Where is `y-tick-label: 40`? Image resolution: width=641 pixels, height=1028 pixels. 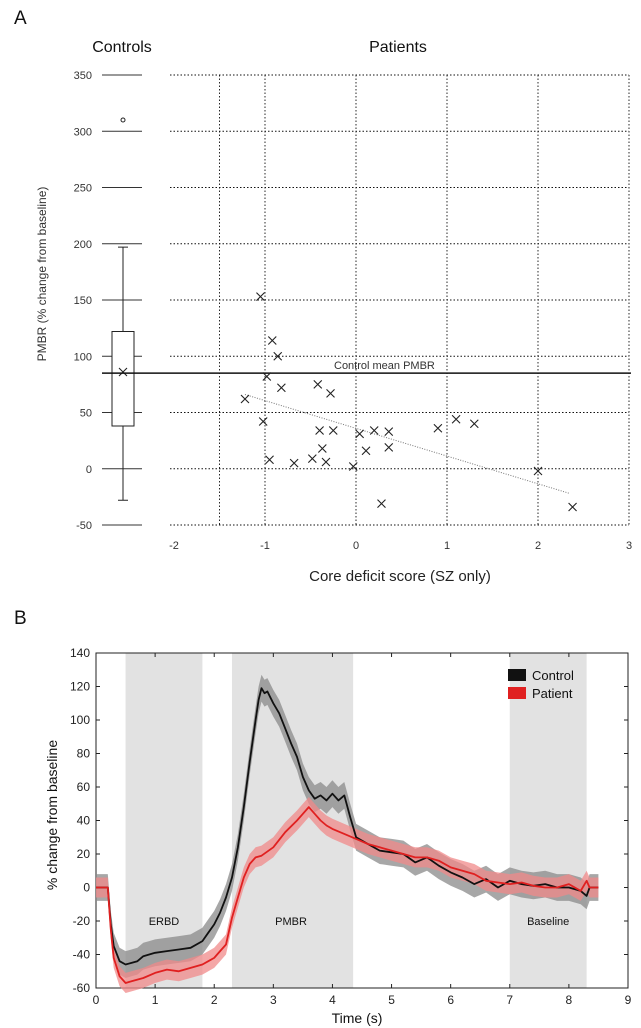 y-tick-label: 40 is located at coordinates (84, 821).